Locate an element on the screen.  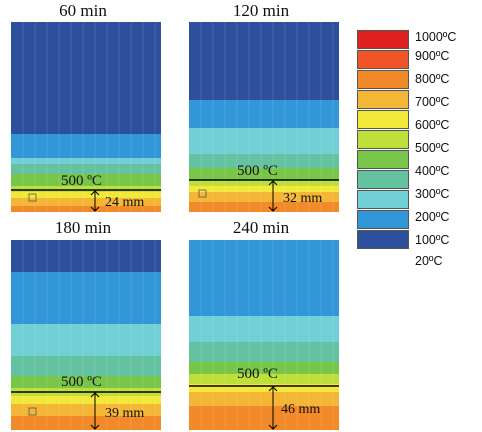
legend-label-900: 900ºC is located at coordinates (432, 56).